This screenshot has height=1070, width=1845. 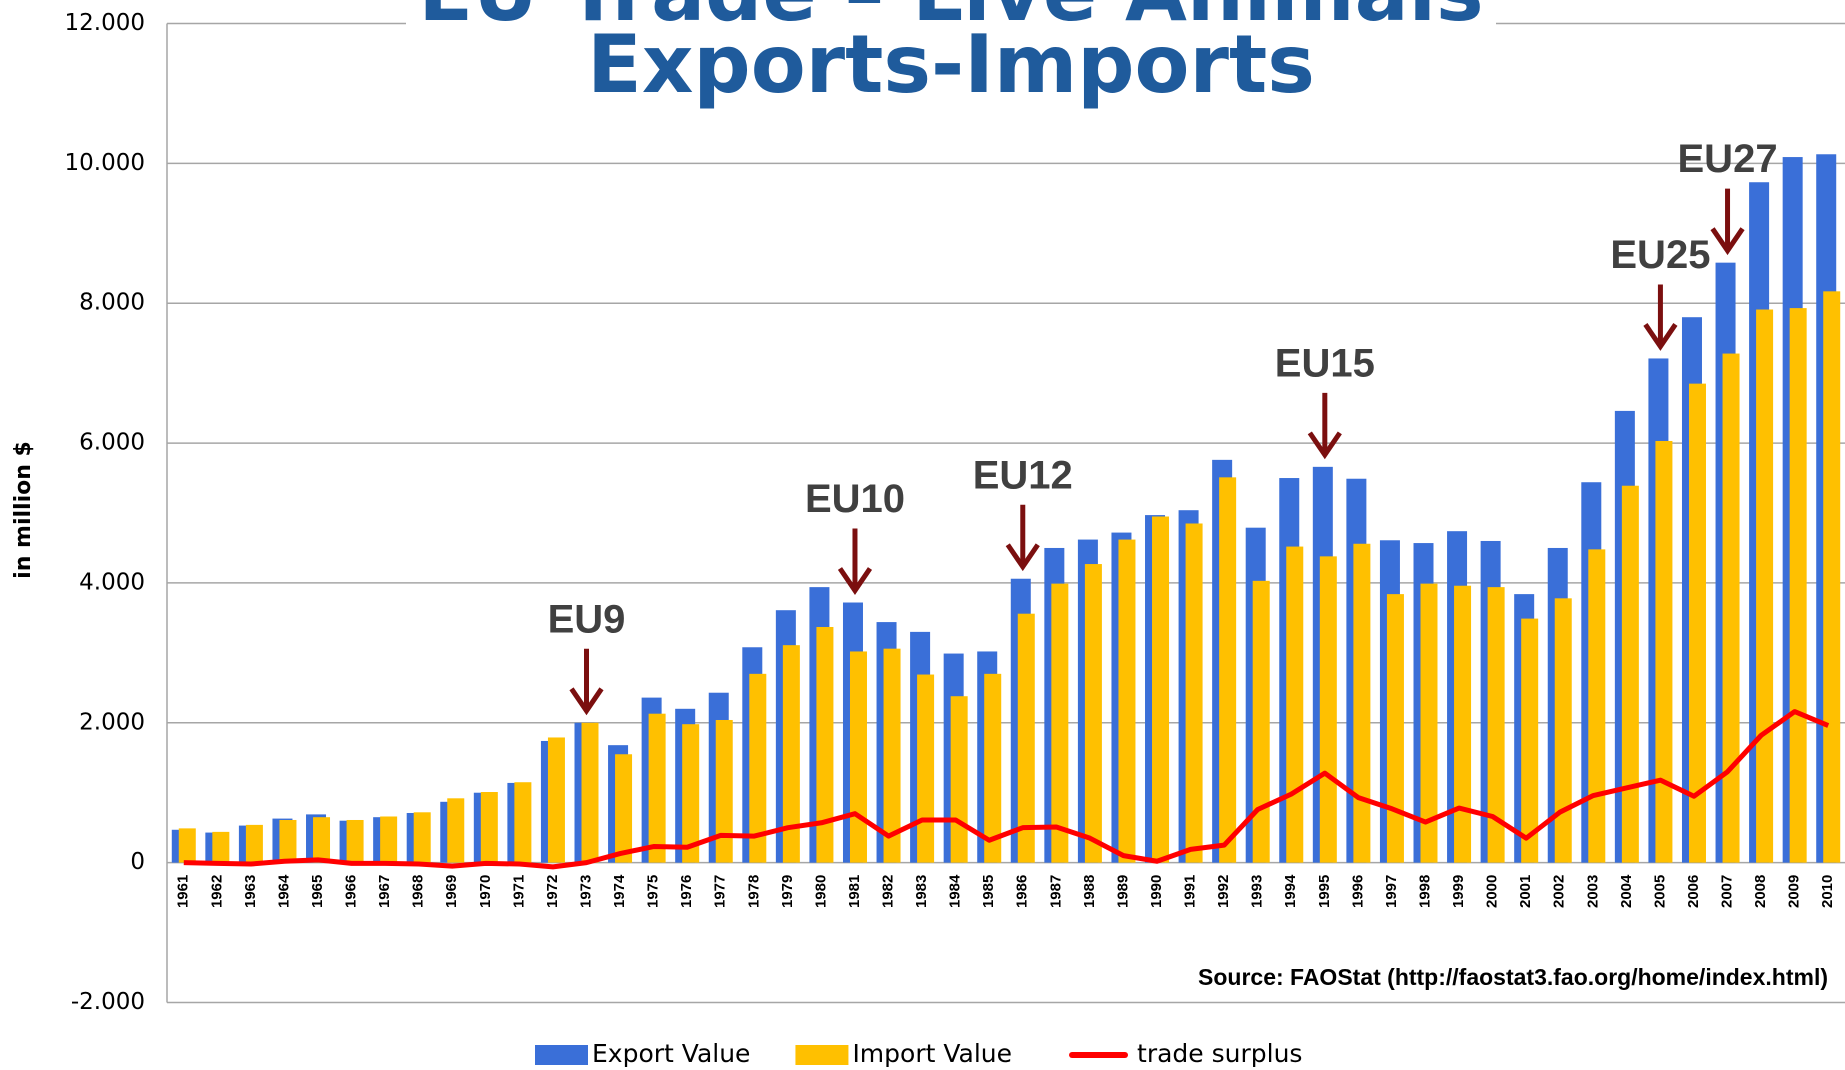 What do you see at coordinates (1391, 891) in the screenshot?
I see `x-tick-label: 1997` at bounding box center [1391, 891].